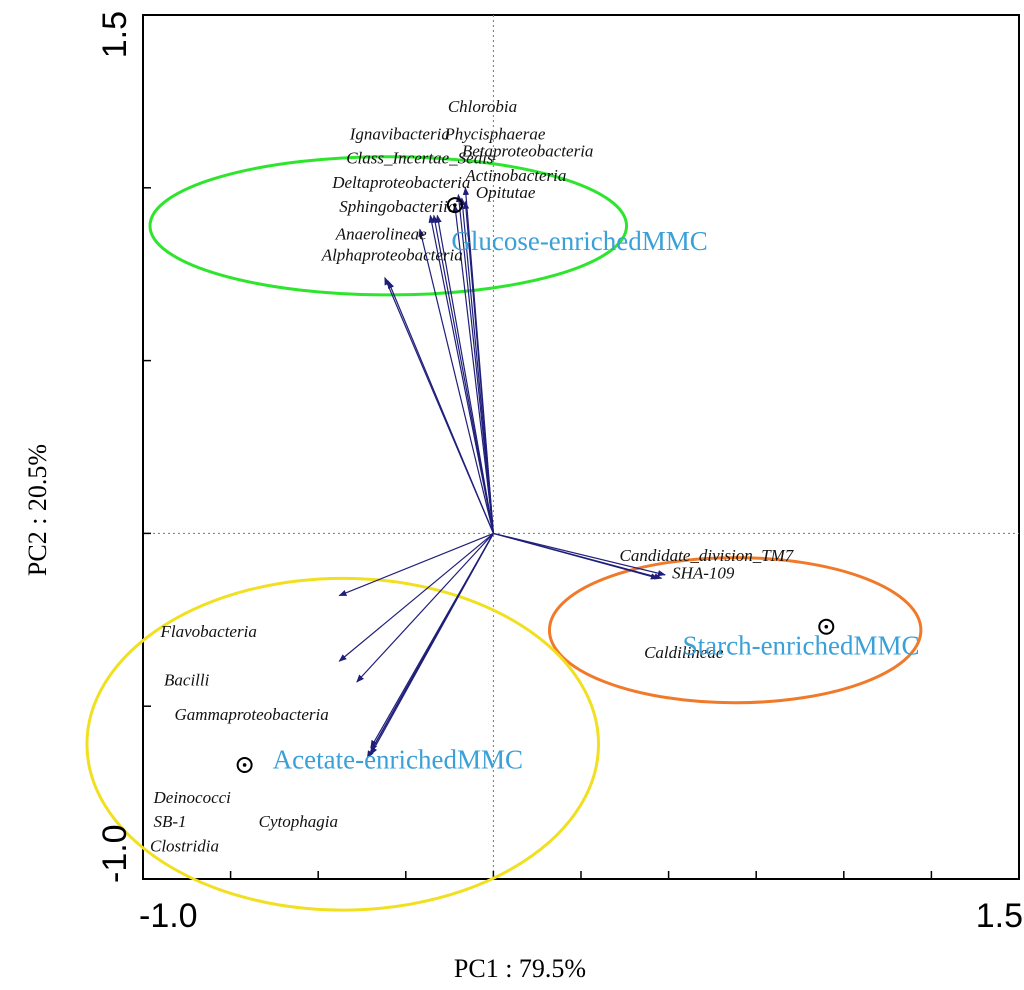  I want to click on vector-label: SB-1, so click(170, 821).